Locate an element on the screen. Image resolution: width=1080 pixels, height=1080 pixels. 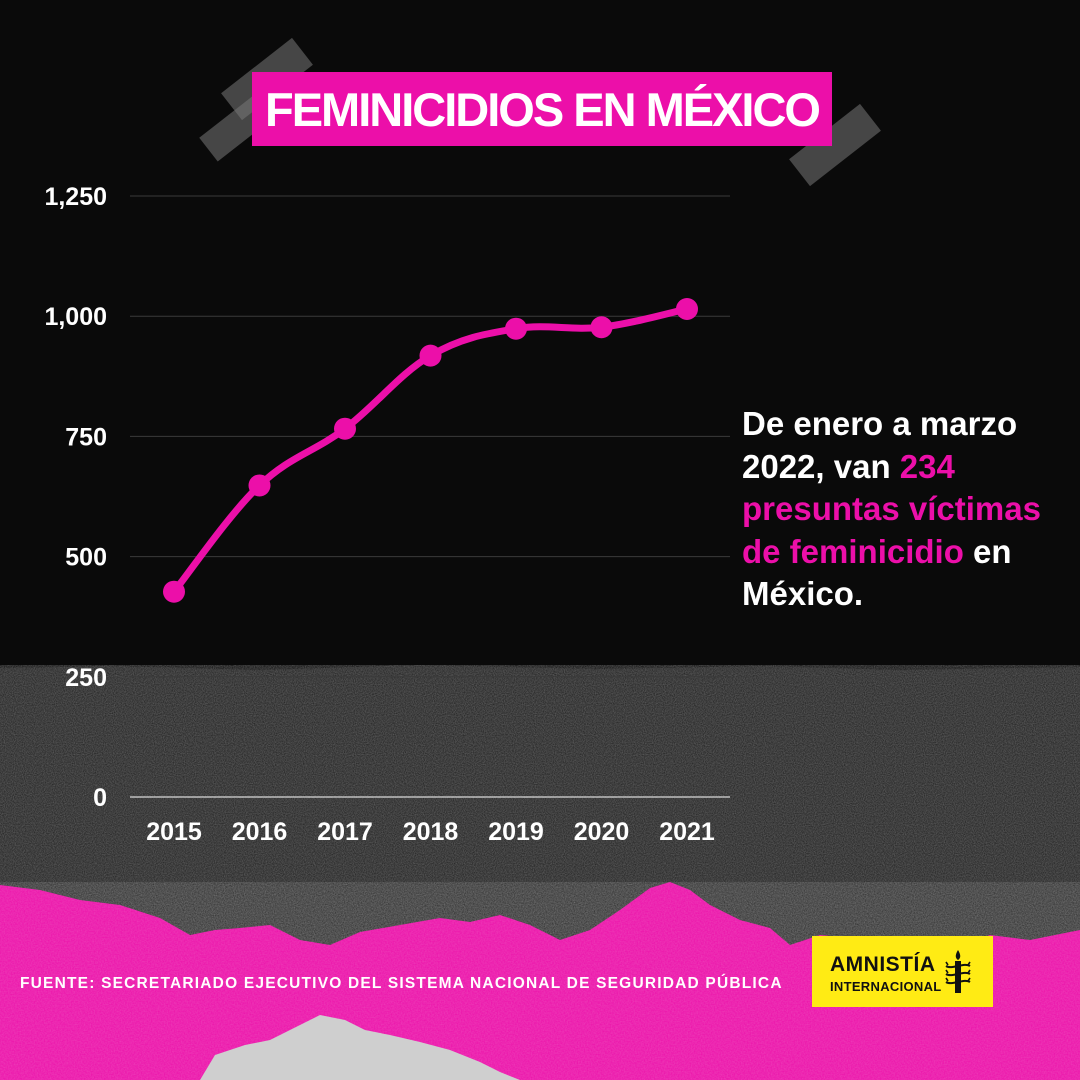
x-tick-label: 2020 is located at coordinates (602, 832).